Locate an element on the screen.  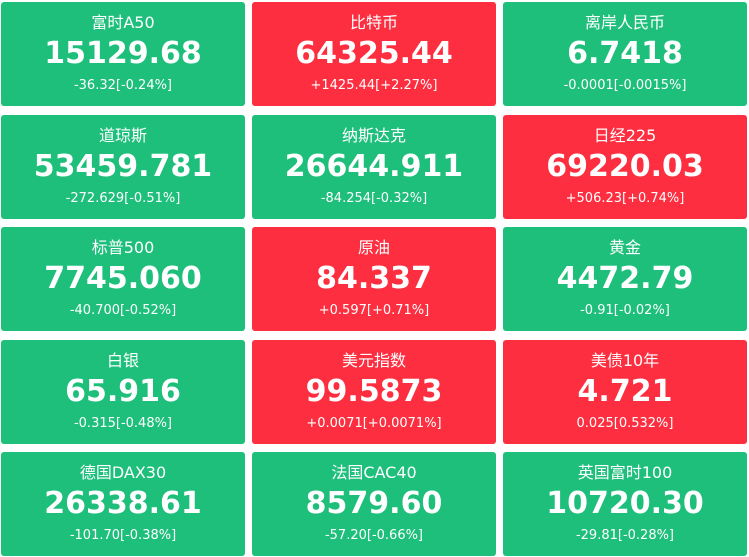
quote-price: 53459.781 is located at coordinates (123, 166).